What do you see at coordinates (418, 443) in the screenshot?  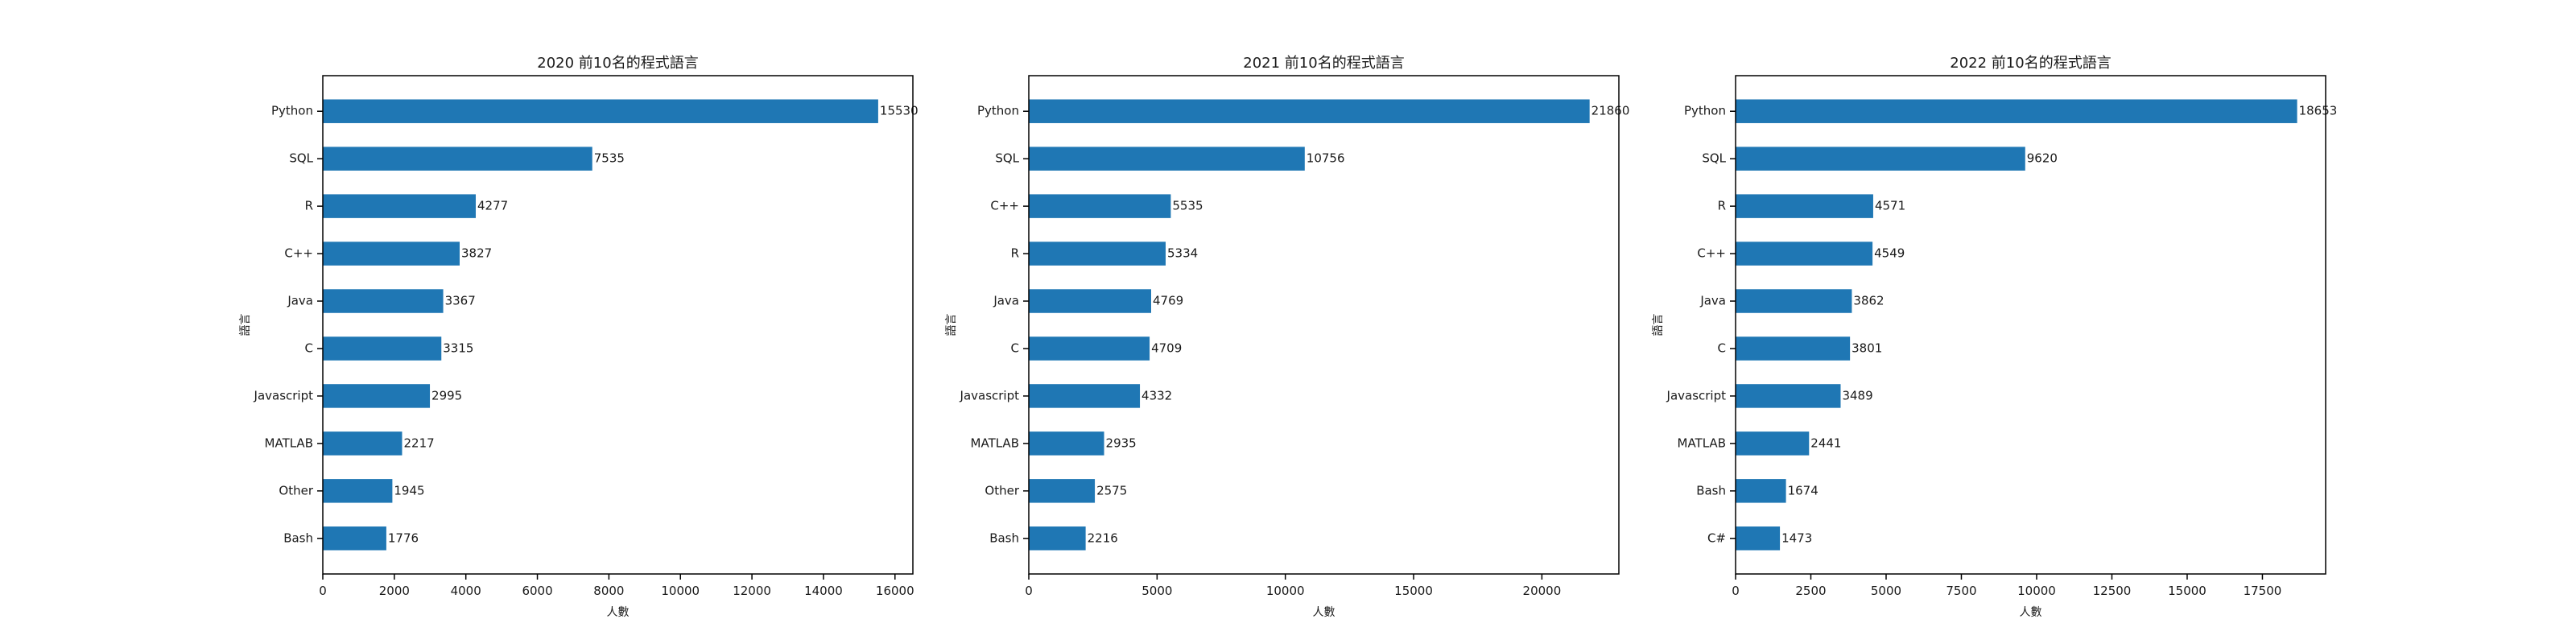 I see `data-label: 2217` at bounding box center [418, 443].